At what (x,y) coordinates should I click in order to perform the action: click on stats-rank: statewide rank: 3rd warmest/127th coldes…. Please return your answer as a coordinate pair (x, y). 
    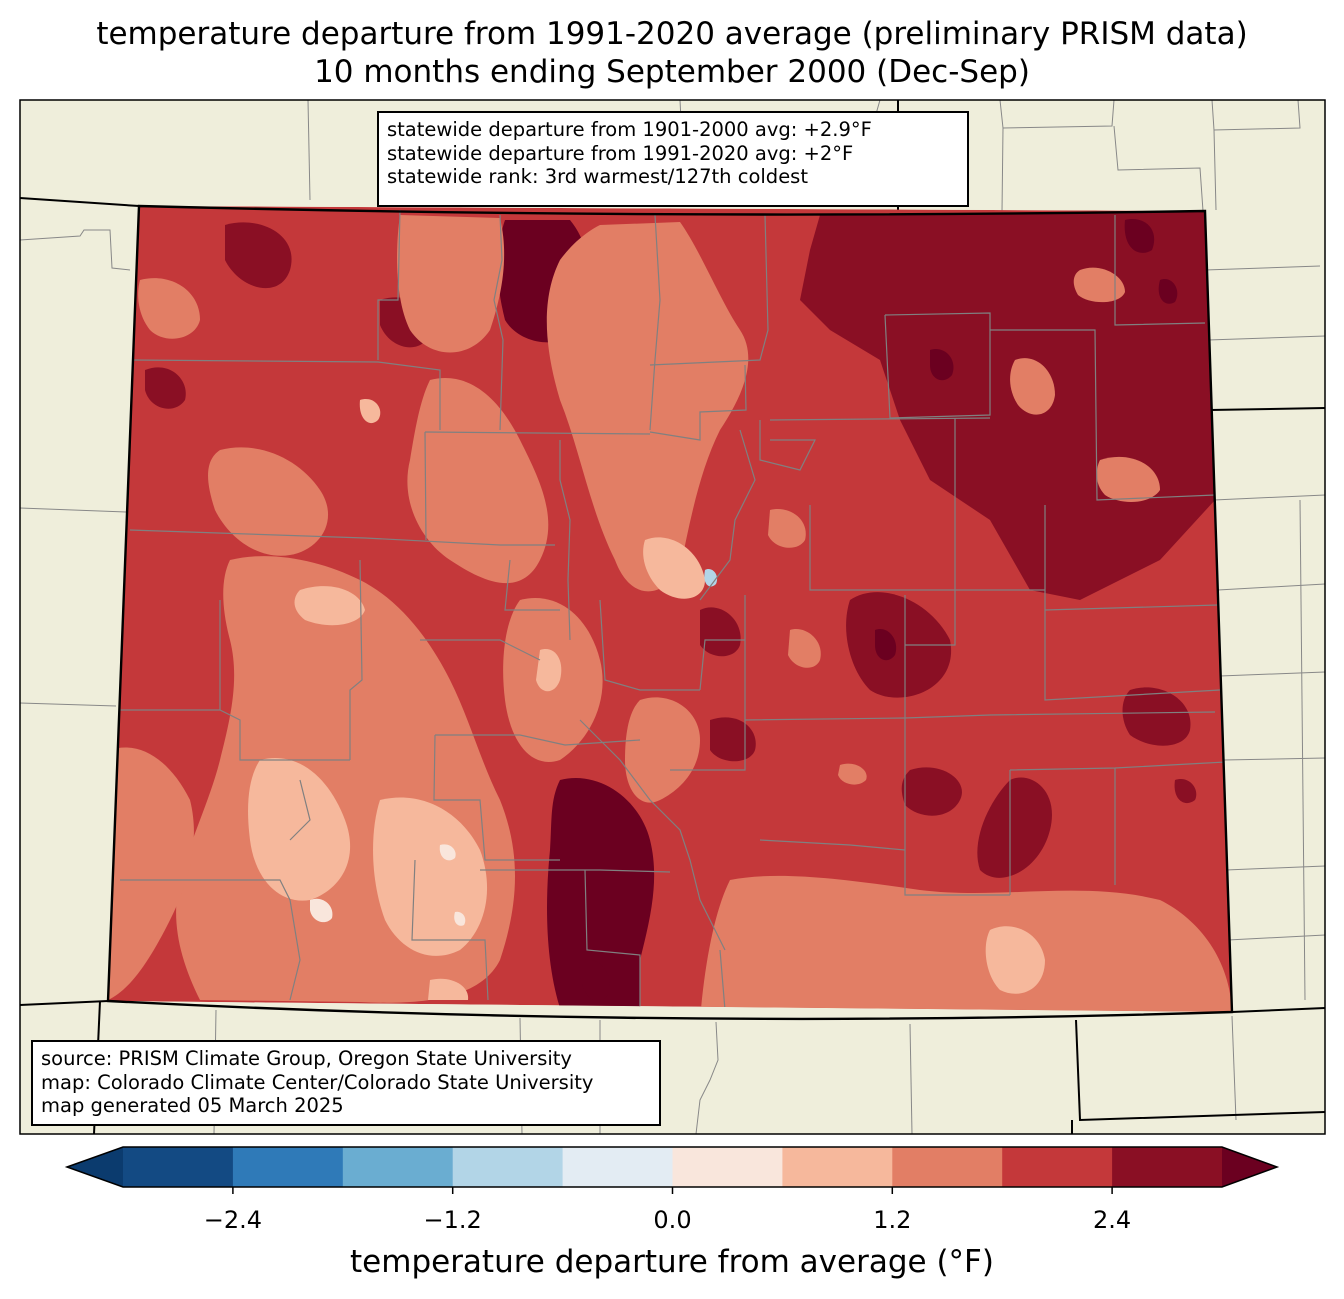
    Looking at the image, I should click on (597, 176).